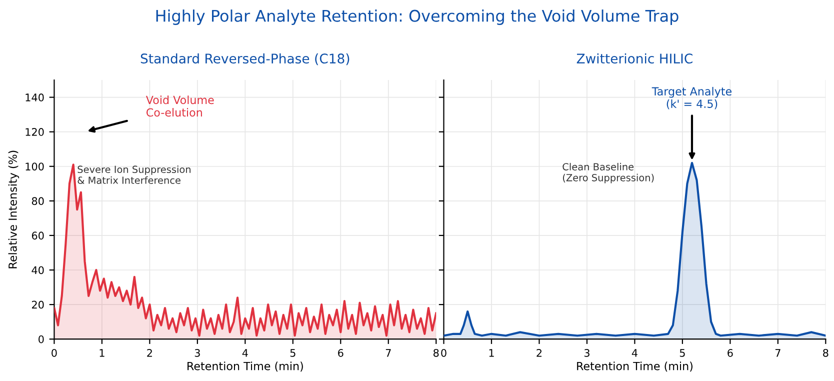 Image resolution: width=834 pixels, height=381 pixels. Describe the element at coordinates (35, 98) in the screenshot. I see `y-tick-label: 140` at that location.